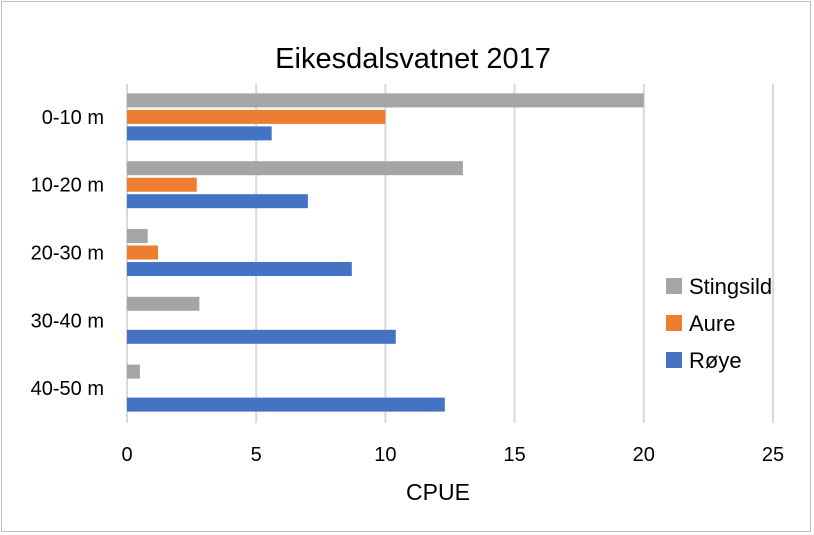 This screenshot has height=535, width=814. I want to click on legend: Stingsild Aure Røye, so click(719, 323).